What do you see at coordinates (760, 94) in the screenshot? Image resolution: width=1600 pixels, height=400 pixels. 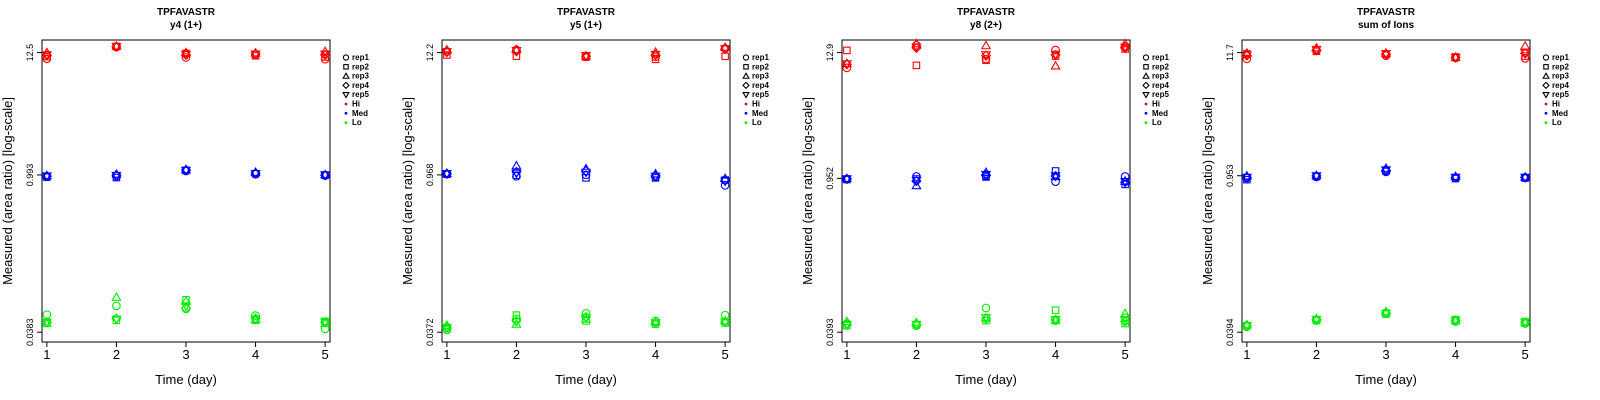 I see `legend-label: rep5` at bounding box center [760, 94].